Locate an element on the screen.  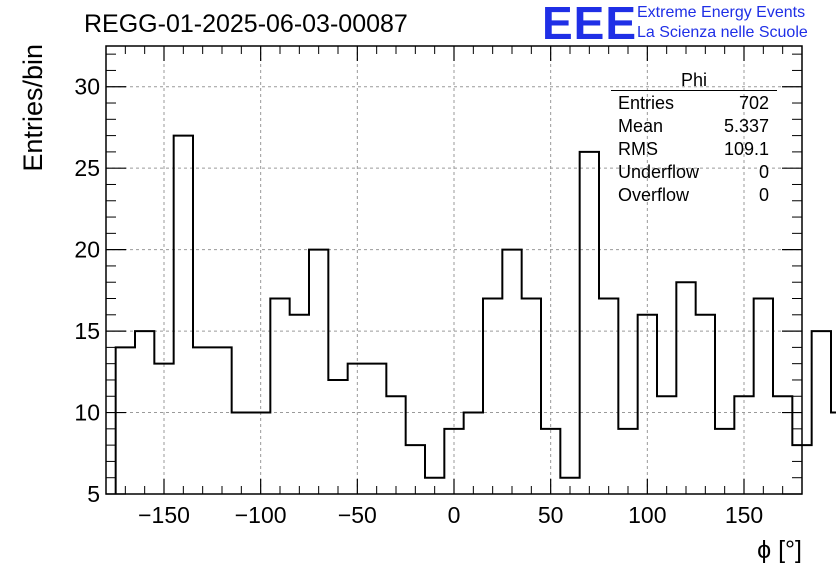
stats-label: Overflow is located at coordinates (654, 195).